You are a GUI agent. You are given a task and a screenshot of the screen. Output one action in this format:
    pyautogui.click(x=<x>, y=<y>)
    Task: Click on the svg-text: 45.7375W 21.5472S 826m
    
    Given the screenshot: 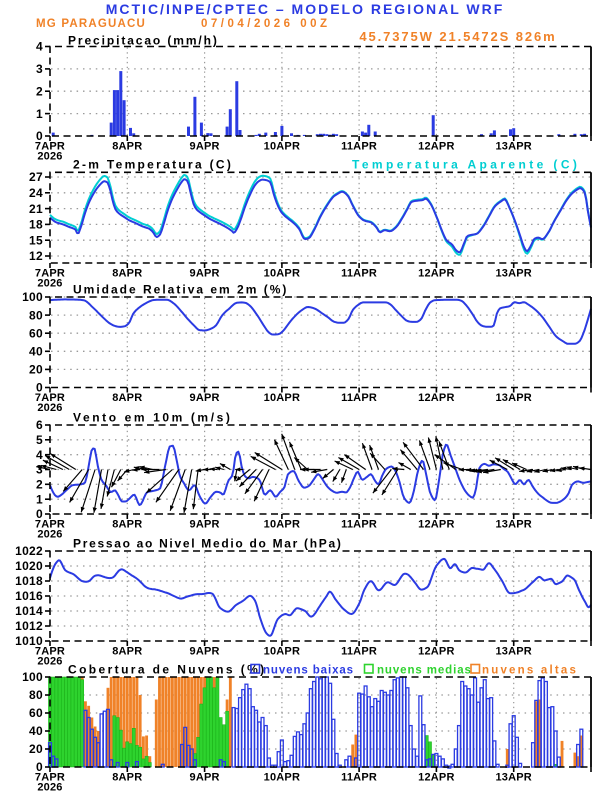 What is the action you would take?
    pyautogui.click(x=457, y=36)
    